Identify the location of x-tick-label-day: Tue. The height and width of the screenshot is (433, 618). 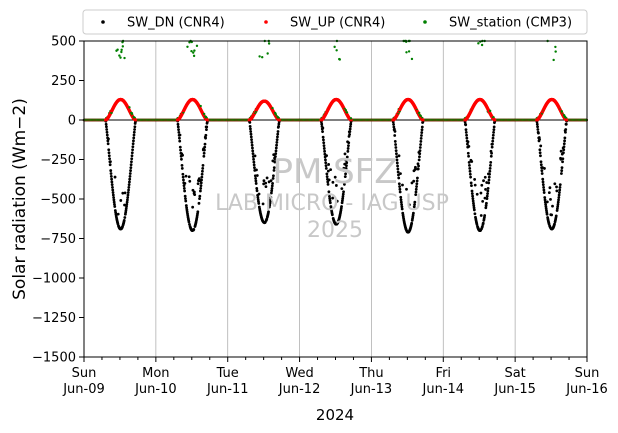
(227, 373).